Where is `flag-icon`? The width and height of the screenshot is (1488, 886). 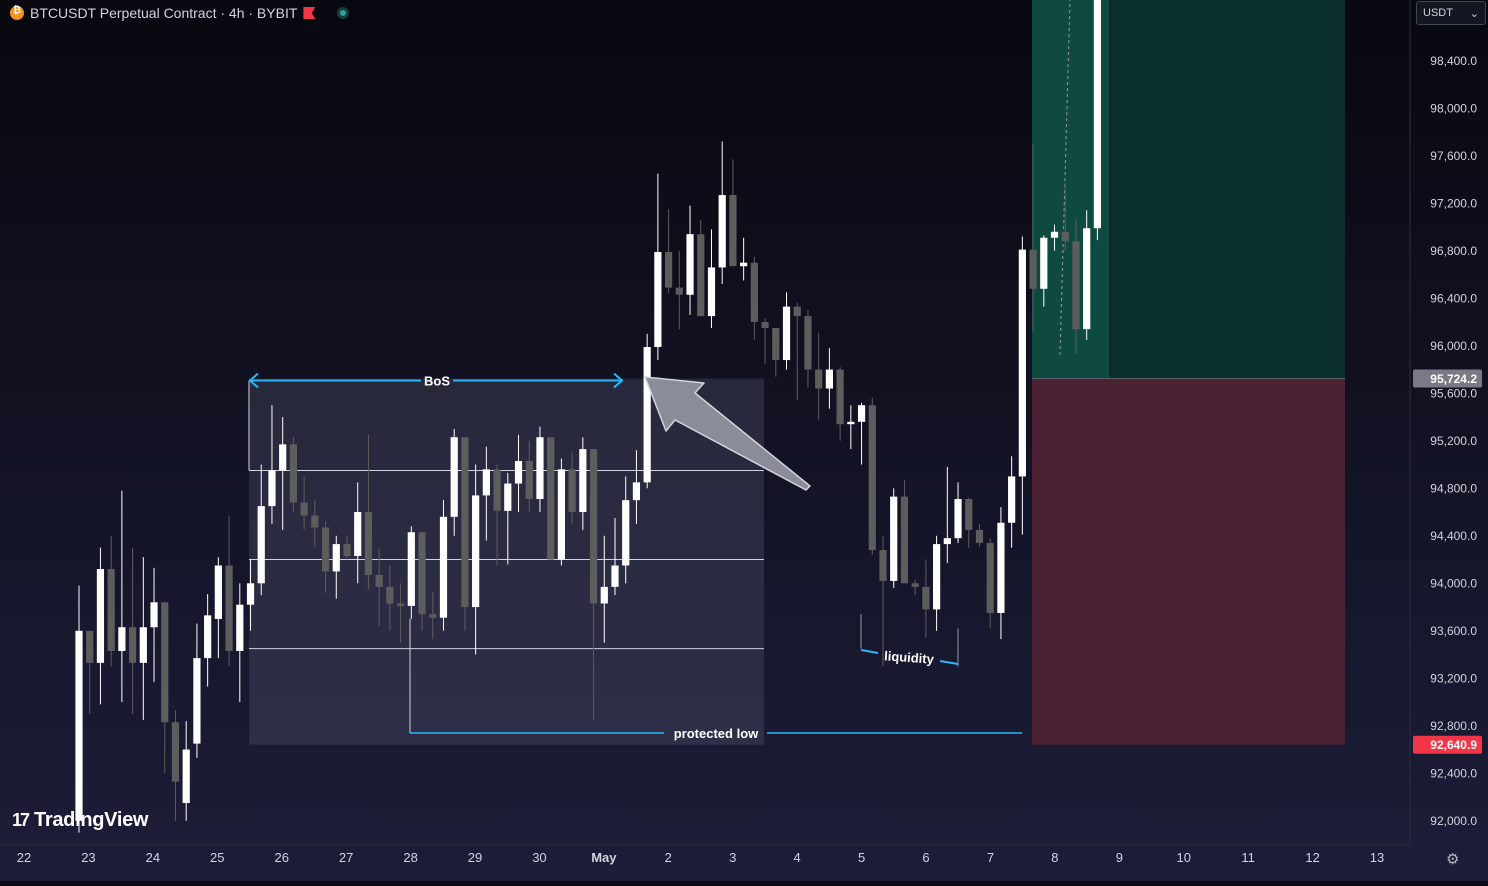 flag-icon is located at coordinates (309, 13).